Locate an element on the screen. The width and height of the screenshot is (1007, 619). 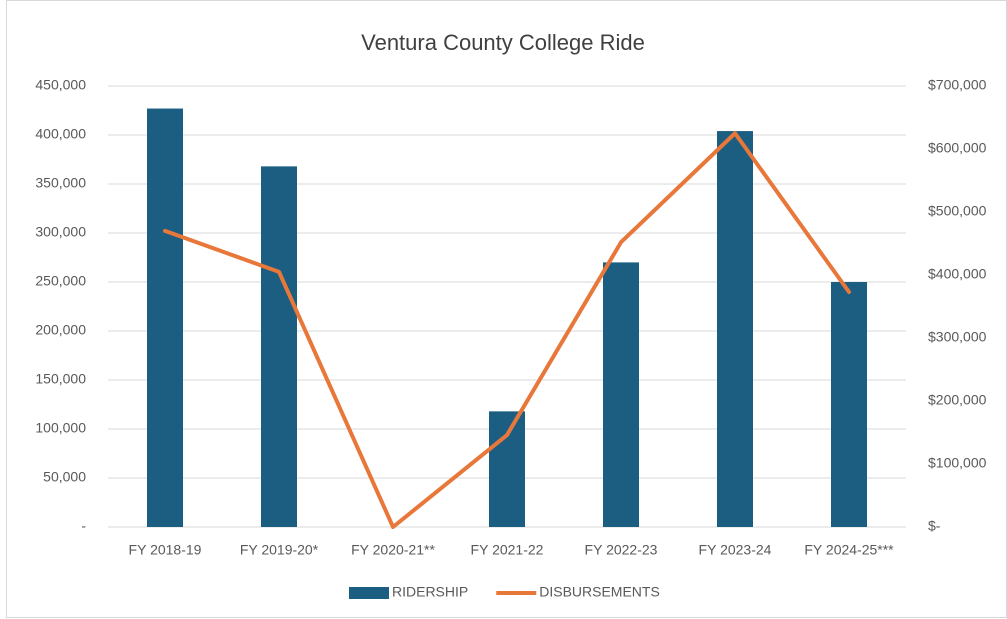
y2-tick-label: $400,000 is located at coordinates (957, 274).